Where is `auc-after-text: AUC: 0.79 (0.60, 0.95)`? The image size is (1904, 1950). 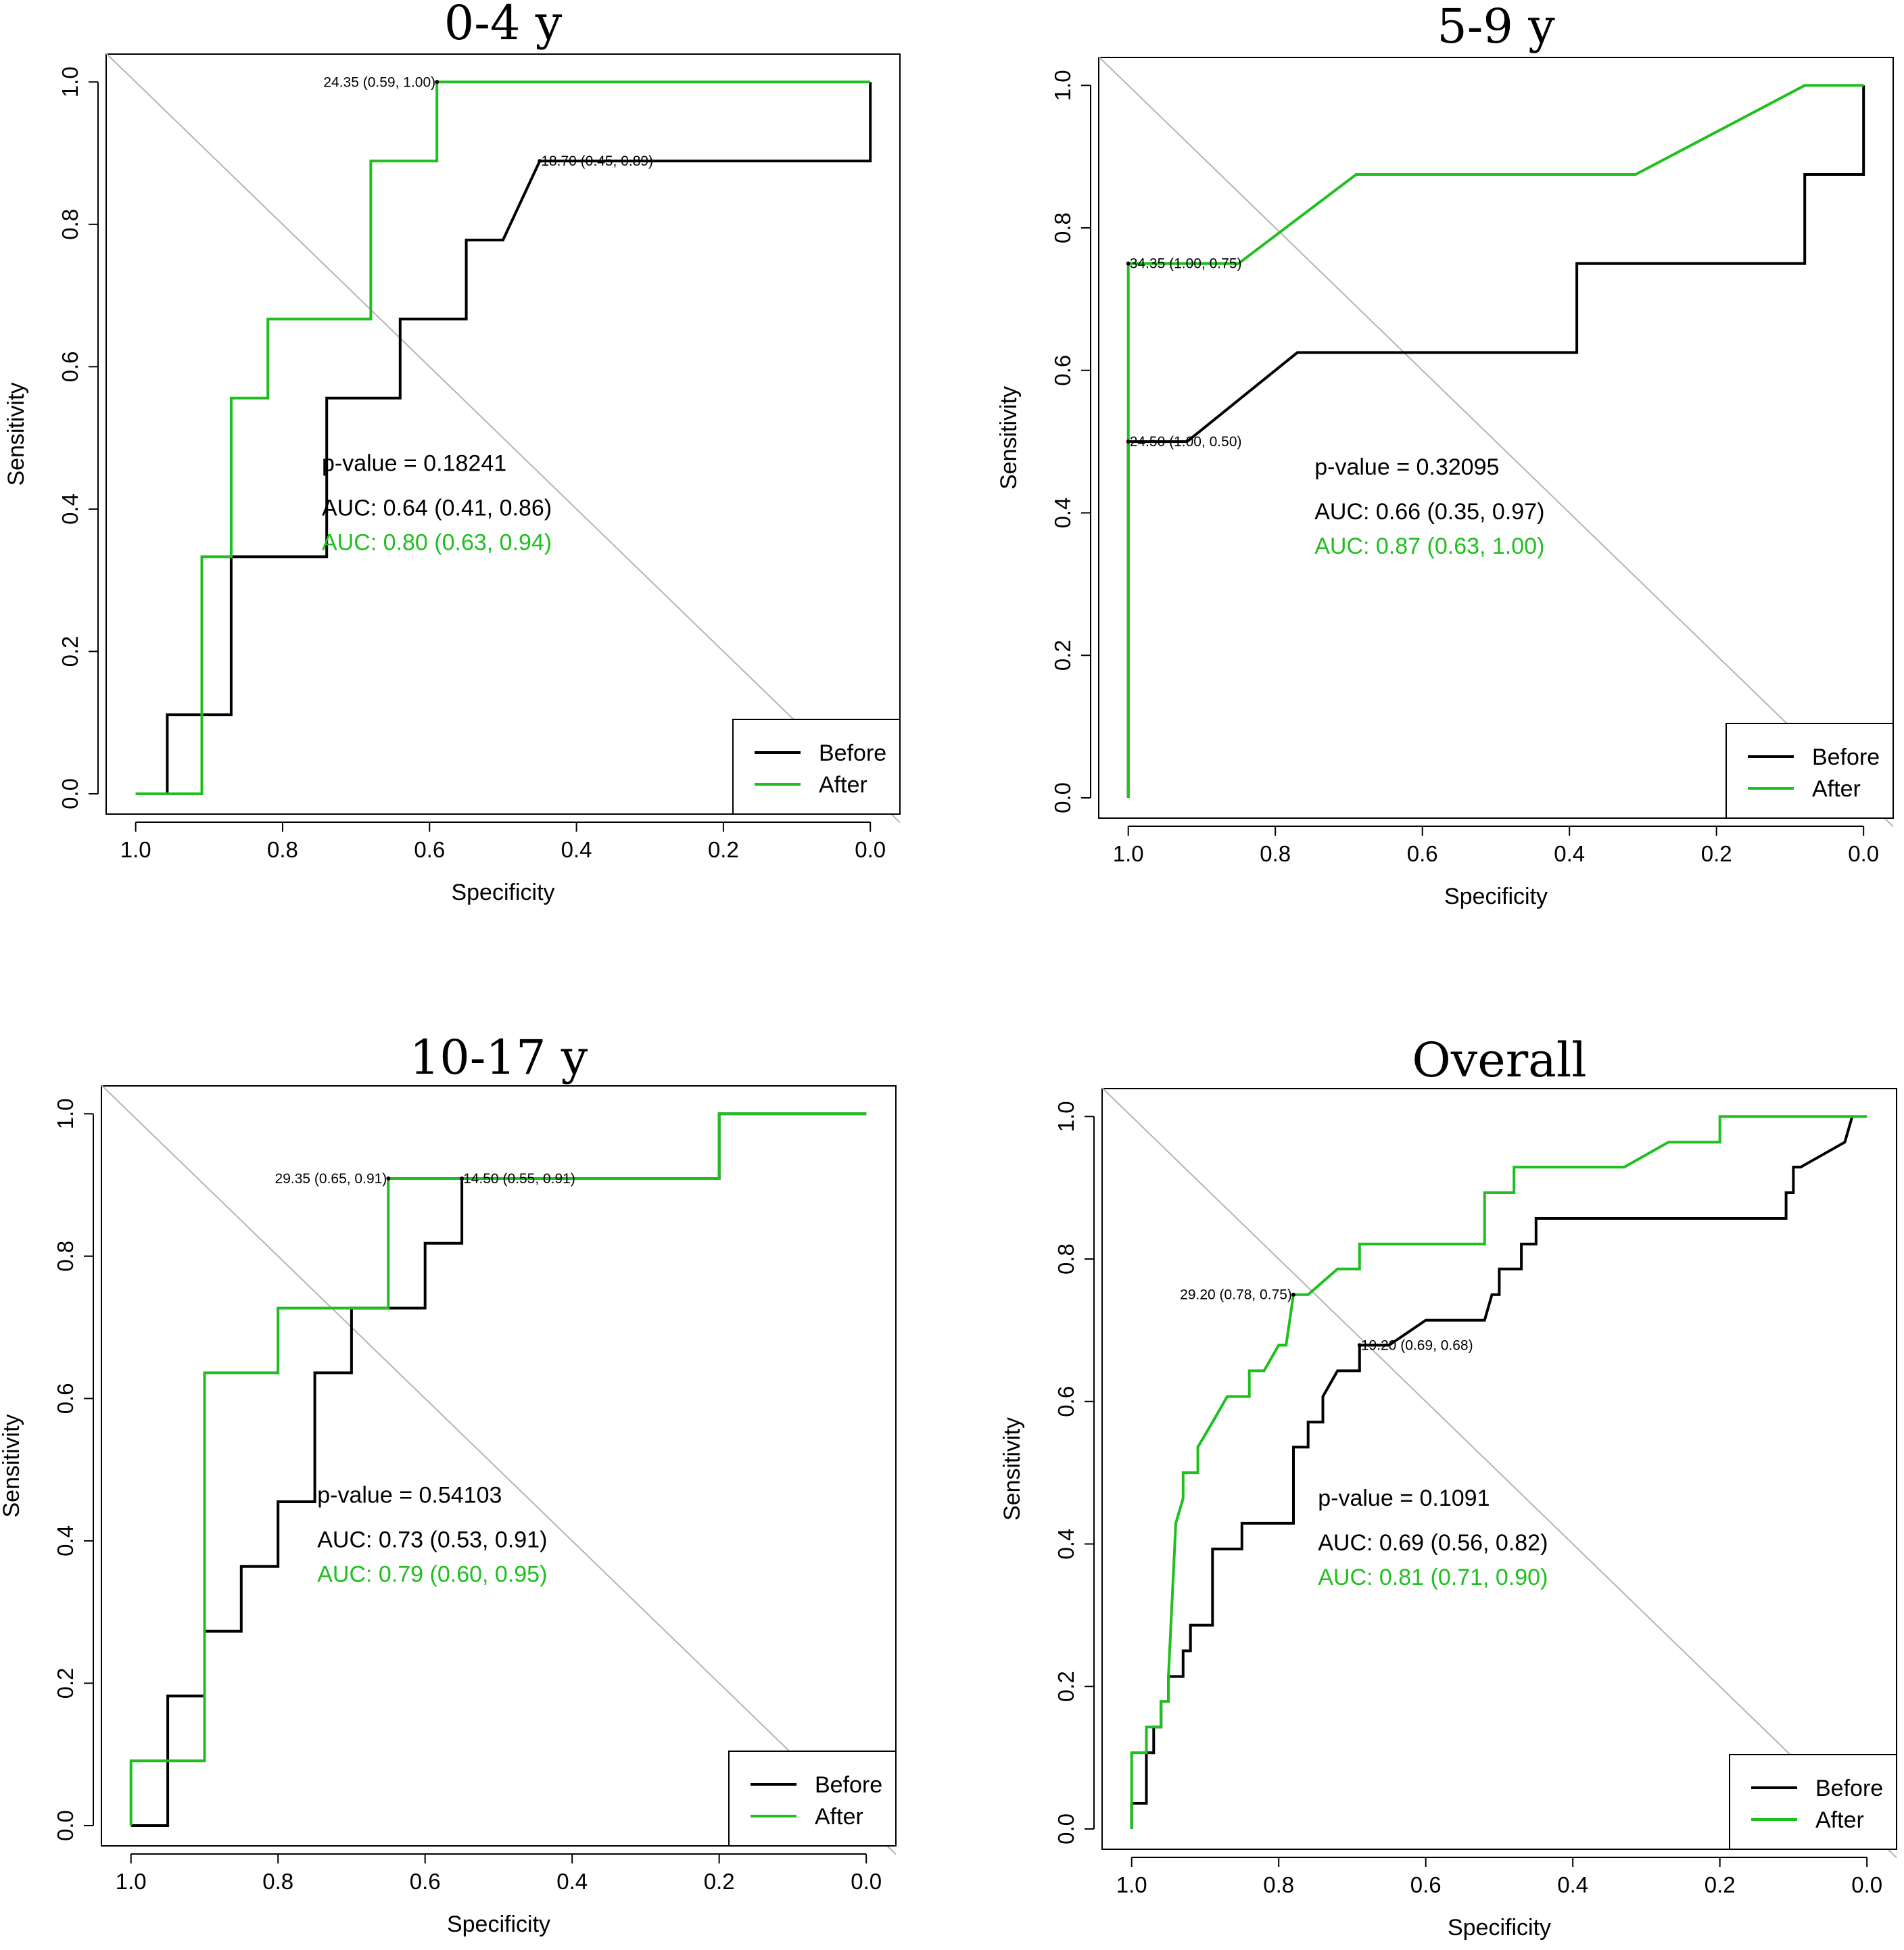 auc-after-text: AUC: 0.79 (0.60, 0.95) is located at coordinates (432, 1575).